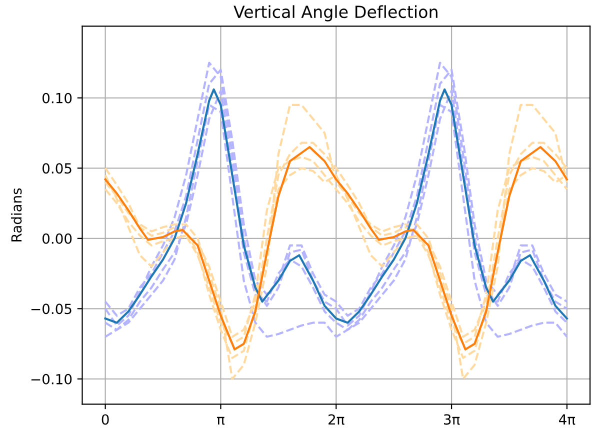 This screenshot has width=596, height=437. Describe the element at coordinates (51, 309) in the screenshot. I see `y-tick-label: −0.05` at that location.